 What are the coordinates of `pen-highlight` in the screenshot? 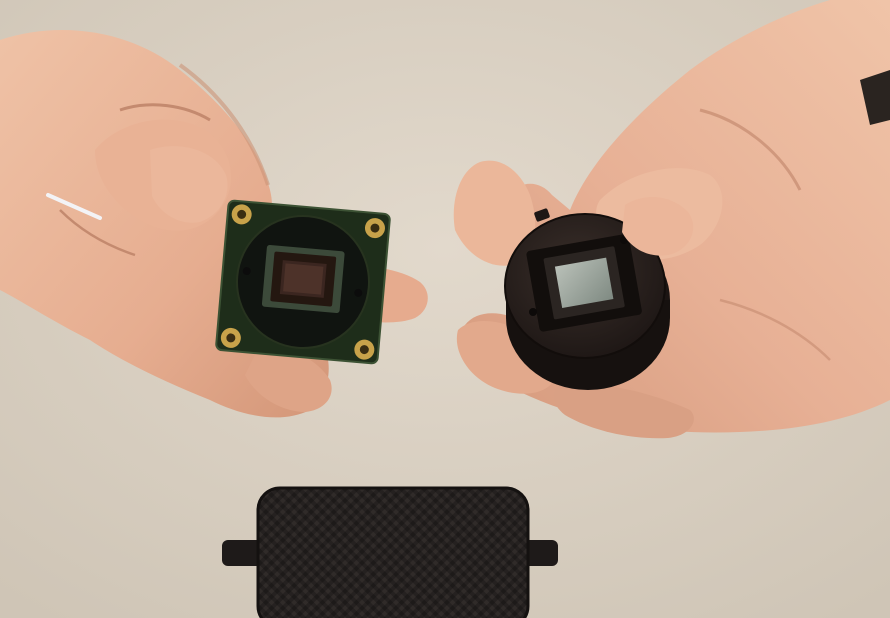 It's located at (74, 206).